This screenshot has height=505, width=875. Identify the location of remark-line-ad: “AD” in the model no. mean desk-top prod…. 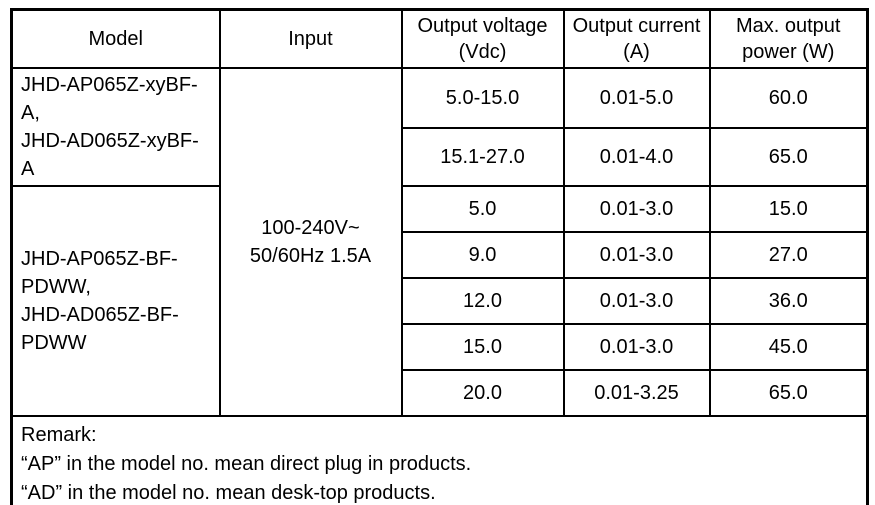
(228, 493).